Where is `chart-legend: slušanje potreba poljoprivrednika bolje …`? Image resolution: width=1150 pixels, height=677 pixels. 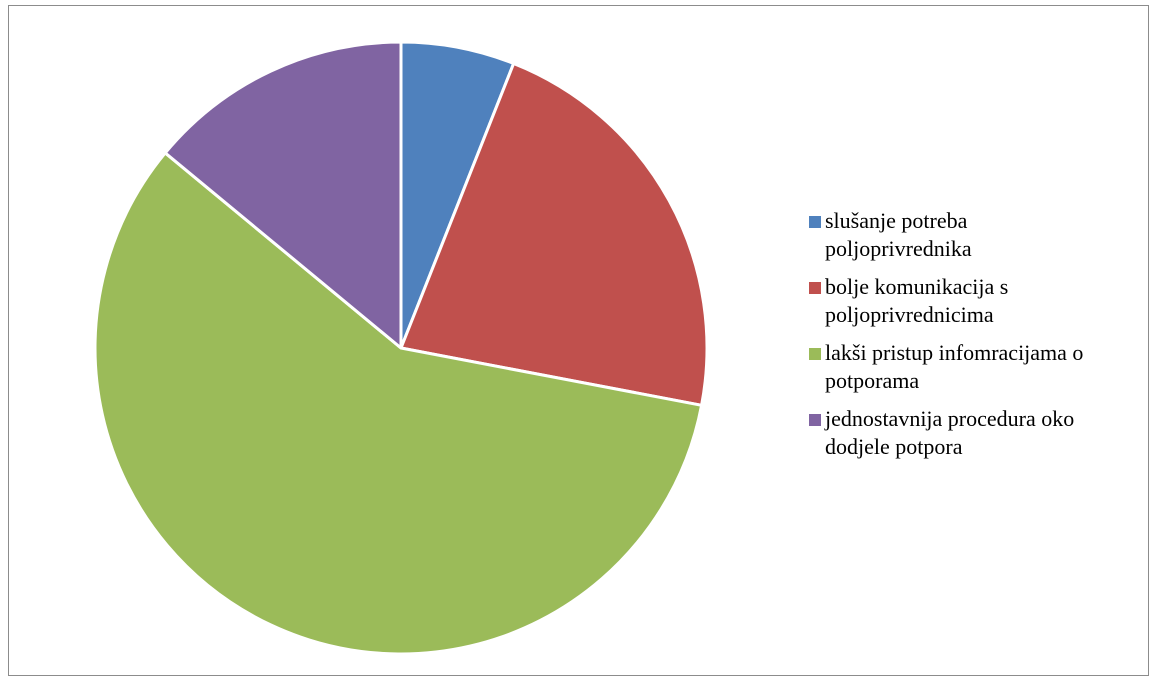
chart-legend: slušanje potreba poljoprivrednika bolje … is located at coordinates (979, 339).